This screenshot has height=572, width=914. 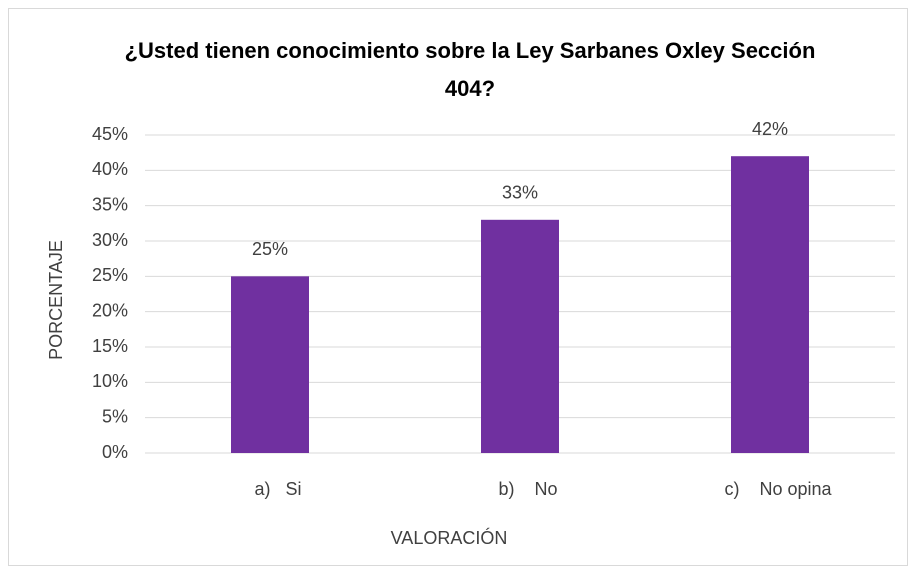 I want to click on y-tick-label: 20%, so click(x=110, y=310).